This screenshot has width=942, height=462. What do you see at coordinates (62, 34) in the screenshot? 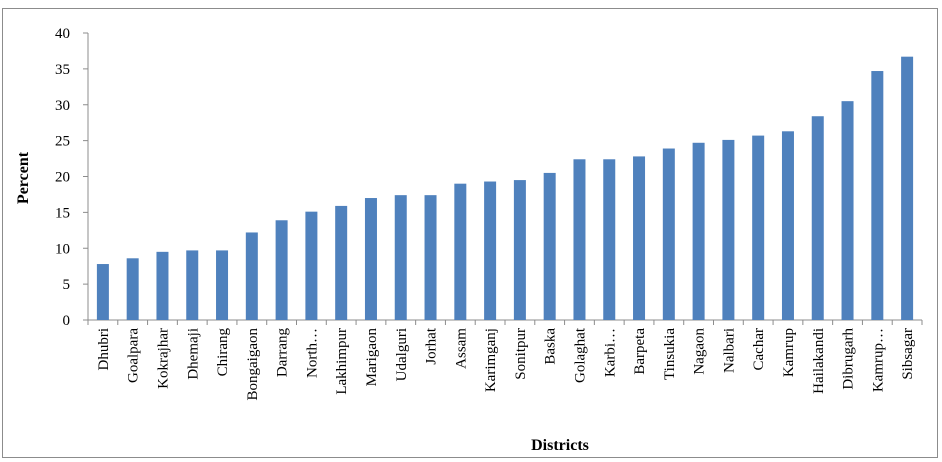
I see `y-tick-label: 40` at bounding box center [62, 34].